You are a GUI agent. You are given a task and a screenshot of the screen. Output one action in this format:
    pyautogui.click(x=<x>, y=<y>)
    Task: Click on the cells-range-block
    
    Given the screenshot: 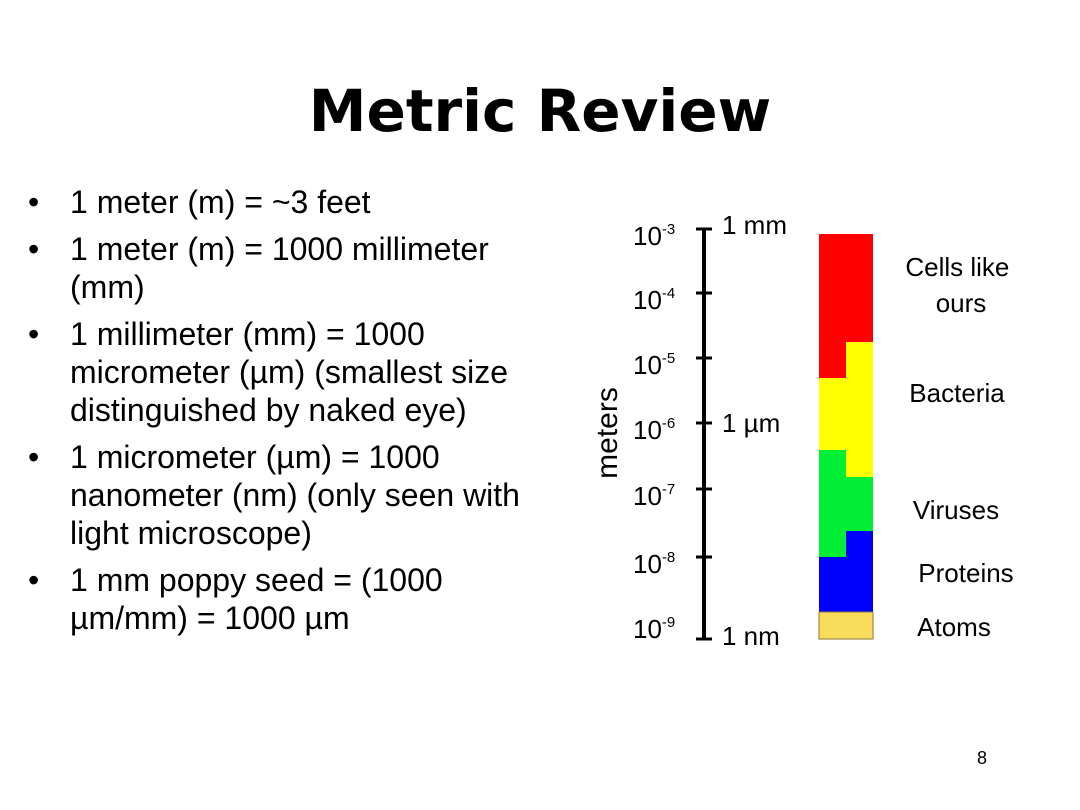 What is the action you would take?
    pyautogui.click(x=846, y=306)
    